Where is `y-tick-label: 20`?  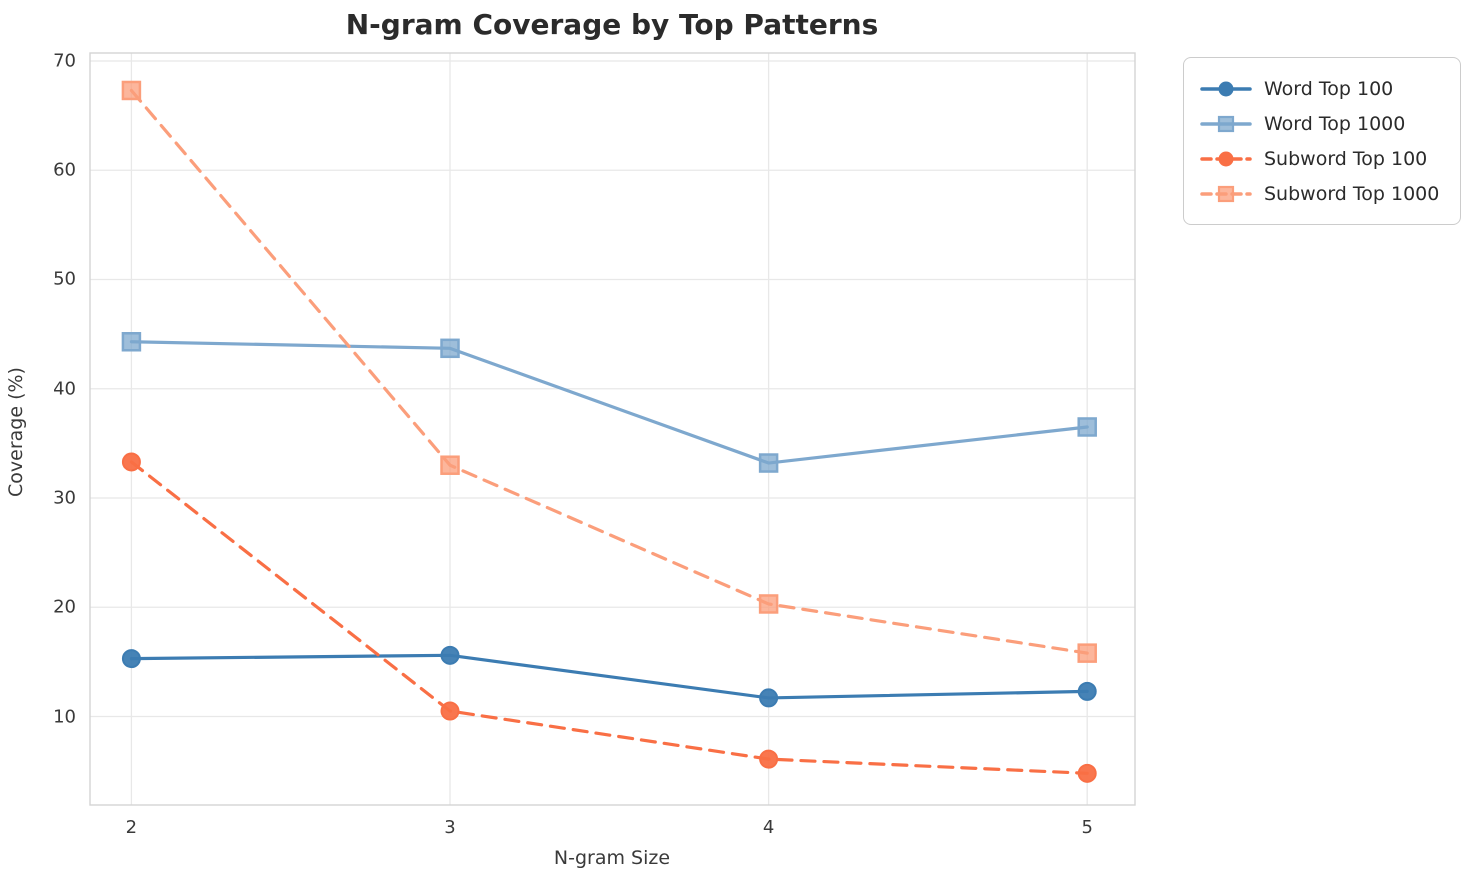
y-tick-label: 20 is located at coordinates (64, 607).